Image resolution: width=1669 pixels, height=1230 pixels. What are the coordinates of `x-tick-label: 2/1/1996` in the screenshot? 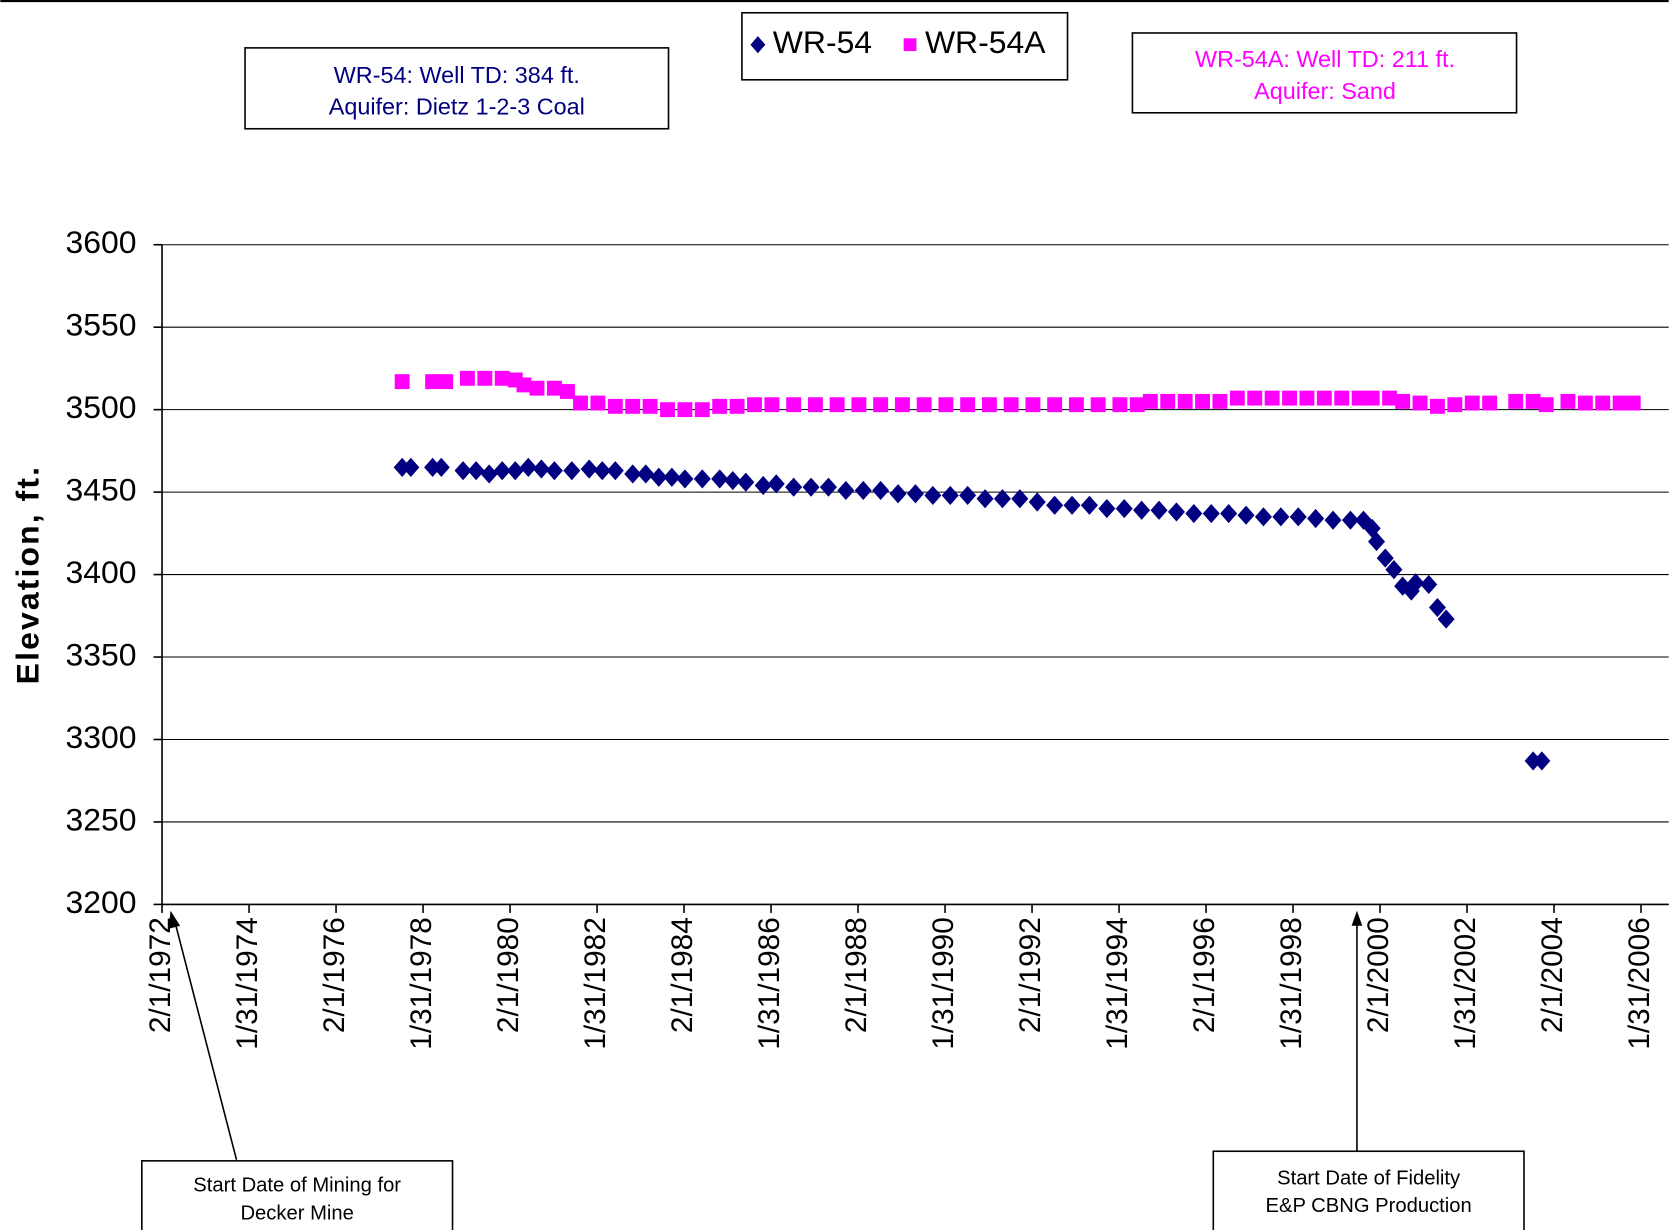 It's located at (1204, 975).